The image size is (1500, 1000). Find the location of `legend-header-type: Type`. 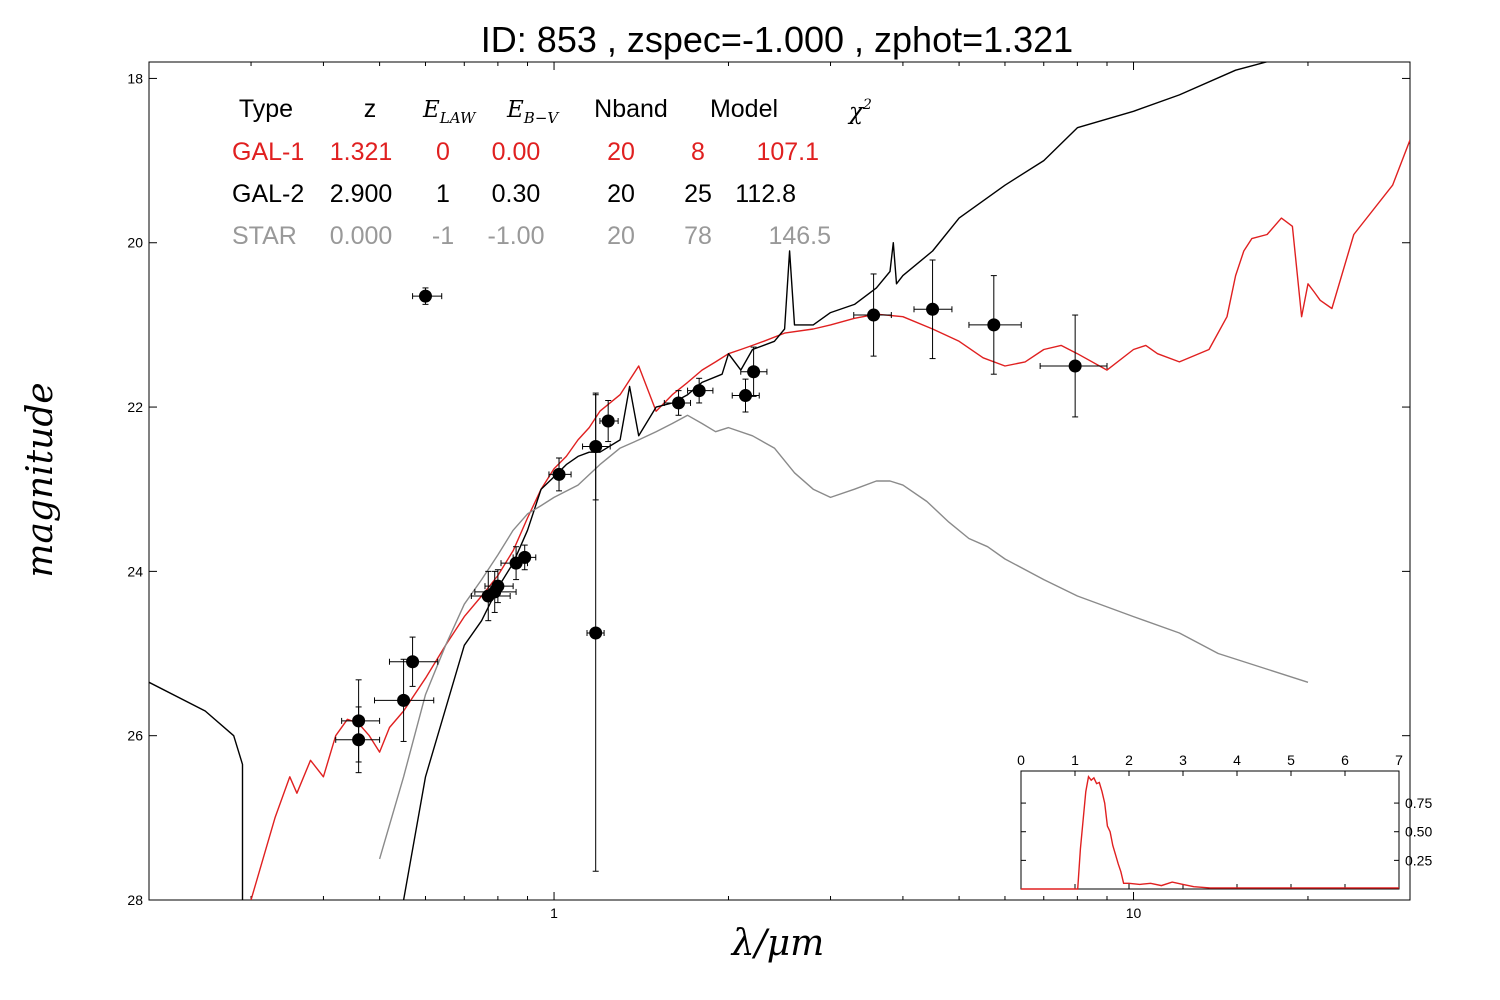

legend-header-type: Type is located at coordinates (266, 109).